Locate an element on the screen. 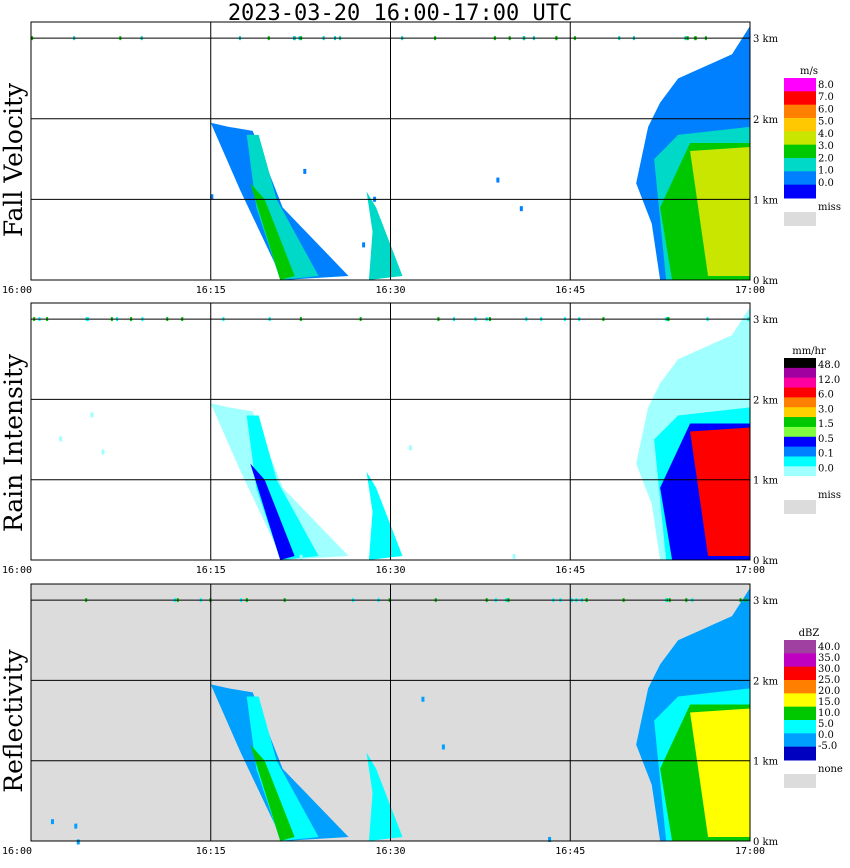  colorbar-label: 25.0 is located at coordinates (829, 680).